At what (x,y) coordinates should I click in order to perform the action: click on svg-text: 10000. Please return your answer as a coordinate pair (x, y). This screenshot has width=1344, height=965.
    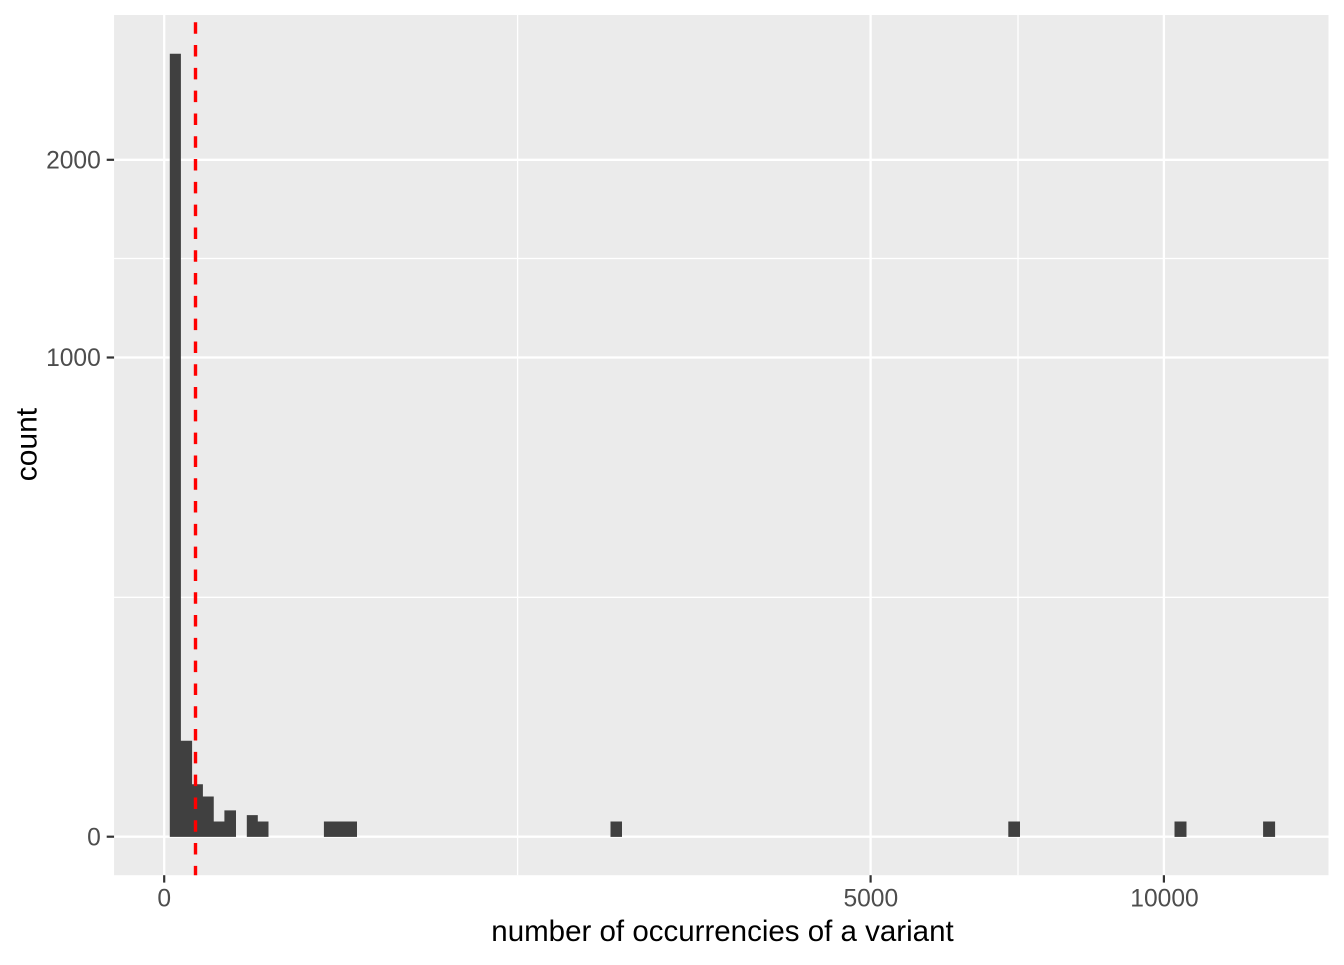
    Looking at the image, I should click on (1164, 898).